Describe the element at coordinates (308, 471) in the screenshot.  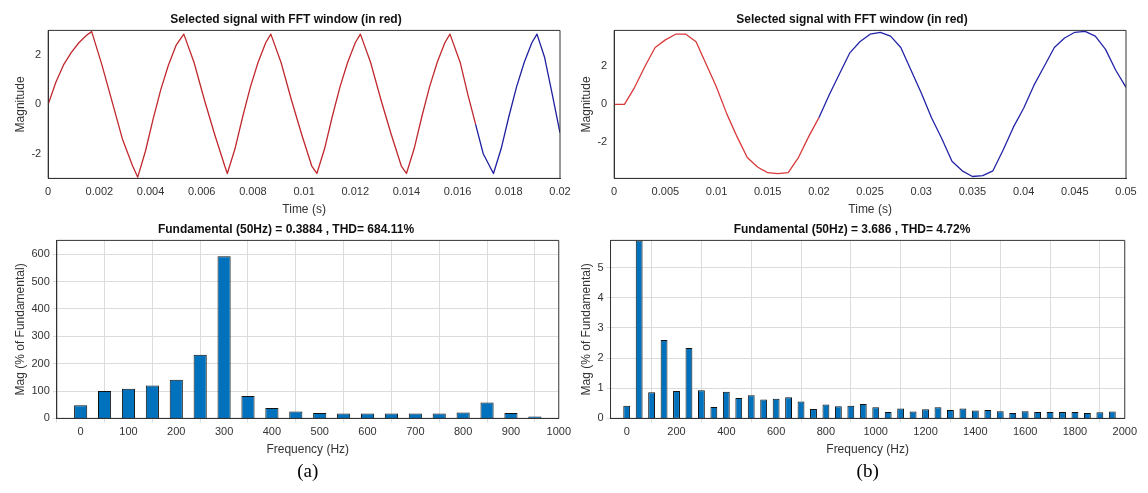
I see `text: (a)` at that location.